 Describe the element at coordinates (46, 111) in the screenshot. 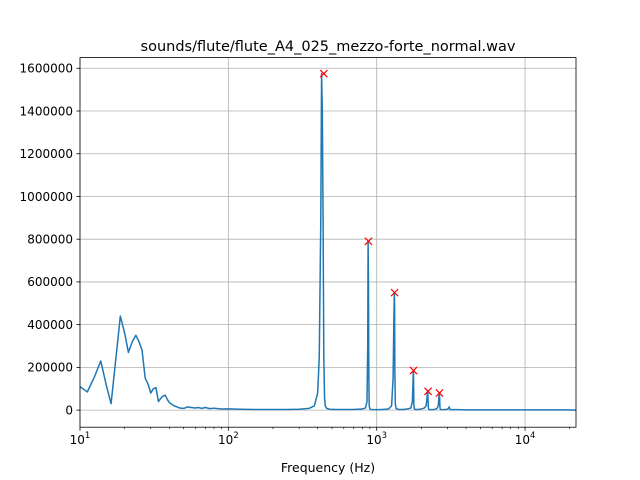

I see `y-tick-label: 1400000` at that location.